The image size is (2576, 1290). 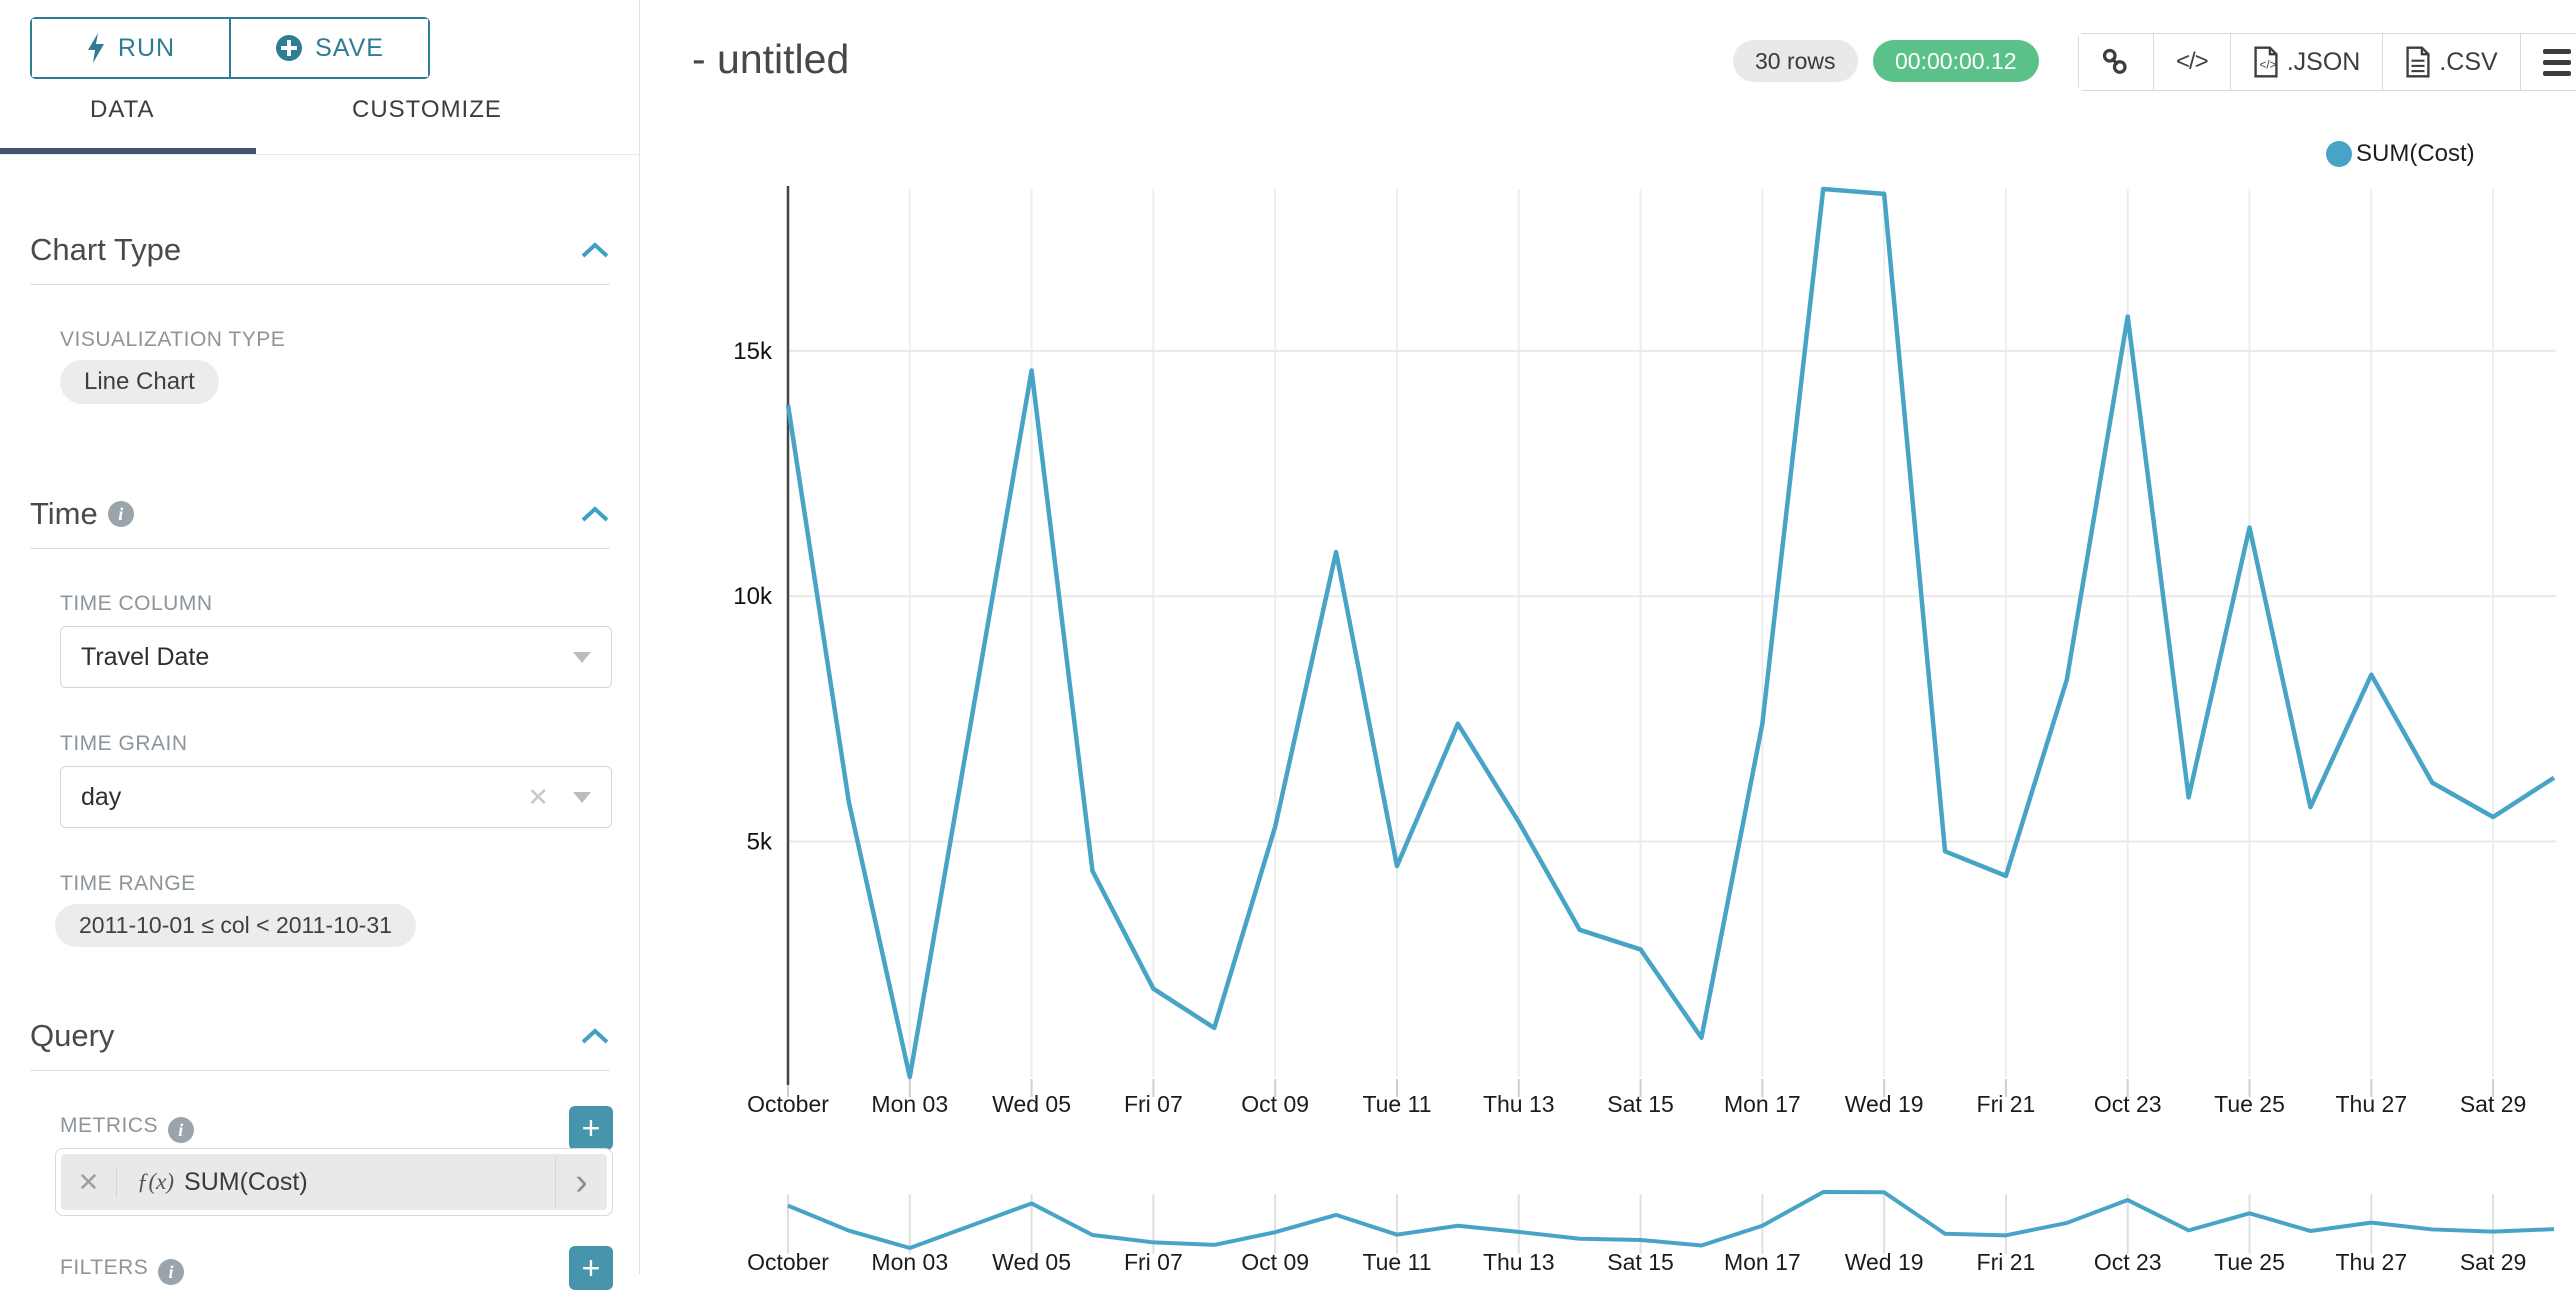 What do you see at coordinates (788, 1104) in the screenshot?
I see `x-axis-label: October` at bounding box center [788, 1104].